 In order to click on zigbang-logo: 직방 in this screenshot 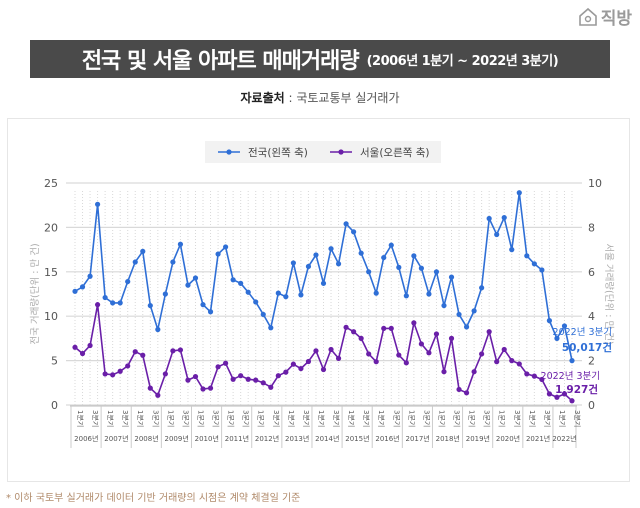, I will do `click(605, 16)`.